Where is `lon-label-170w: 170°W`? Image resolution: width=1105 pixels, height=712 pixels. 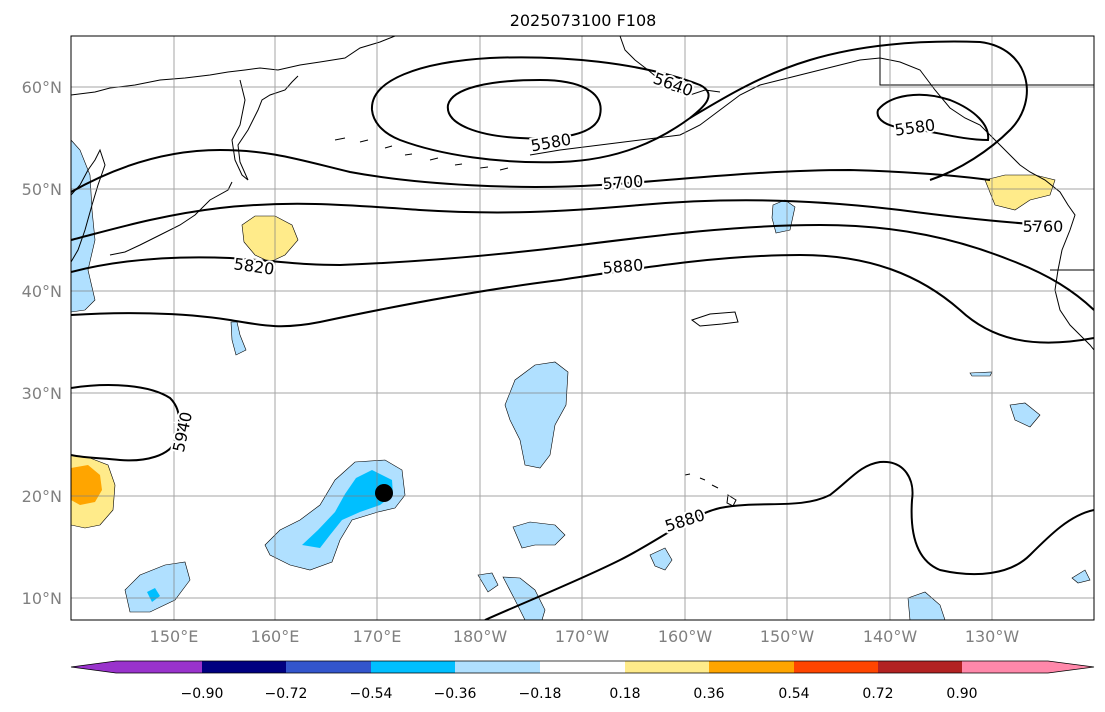
lon-label-170w: 170°W is located at coordinates (582, 636).